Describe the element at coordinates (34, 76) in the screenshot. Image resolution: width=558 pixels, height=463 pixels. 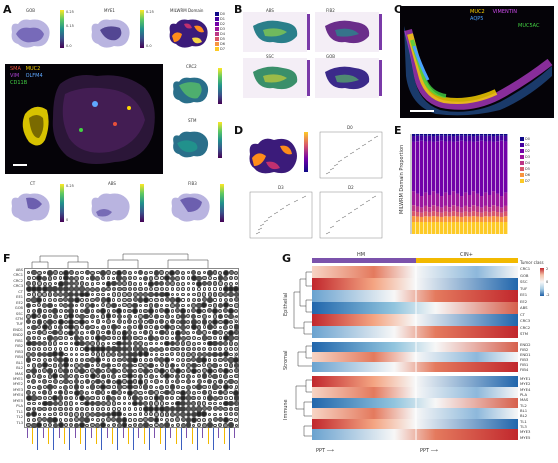
I see `if-marker-olfm4: OLFM4` at that location.